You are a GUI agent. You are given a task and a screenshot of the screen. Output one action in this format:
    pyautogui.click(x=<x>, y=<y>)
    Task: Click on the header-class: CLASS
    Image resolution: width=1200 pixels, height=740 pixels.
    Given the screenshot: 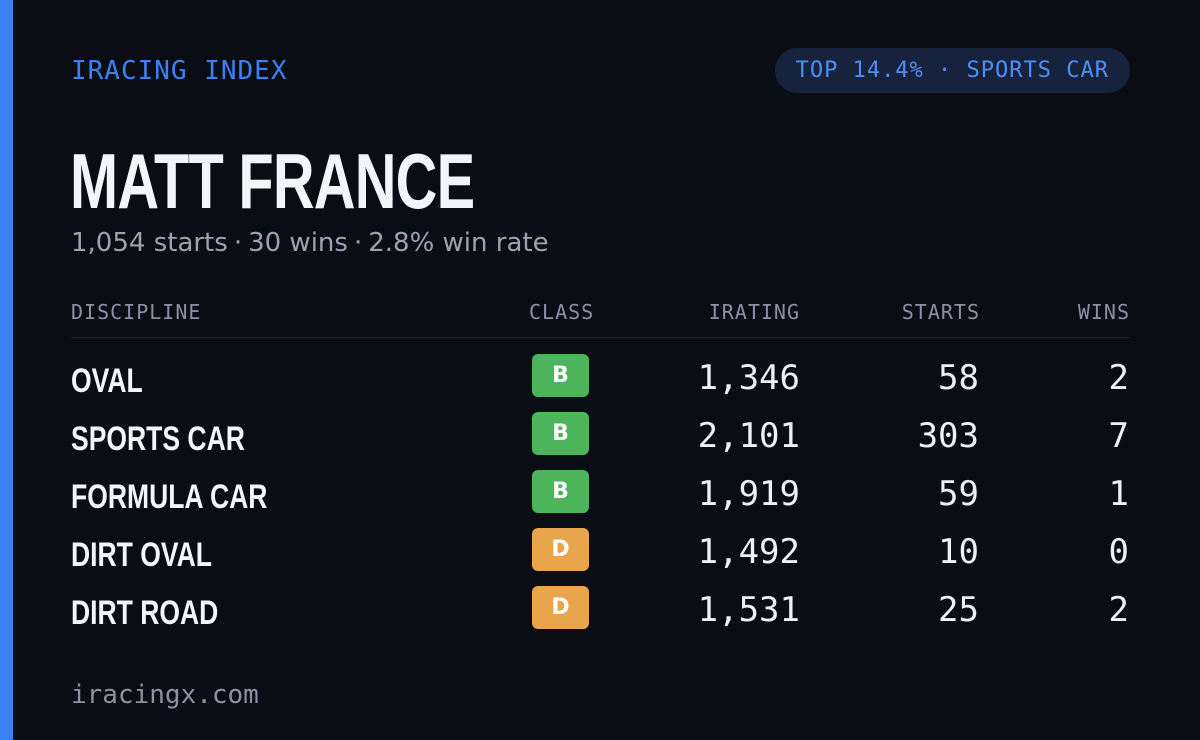 What is the action you would take?
    pyautogui.click(x=562, y=312)
    